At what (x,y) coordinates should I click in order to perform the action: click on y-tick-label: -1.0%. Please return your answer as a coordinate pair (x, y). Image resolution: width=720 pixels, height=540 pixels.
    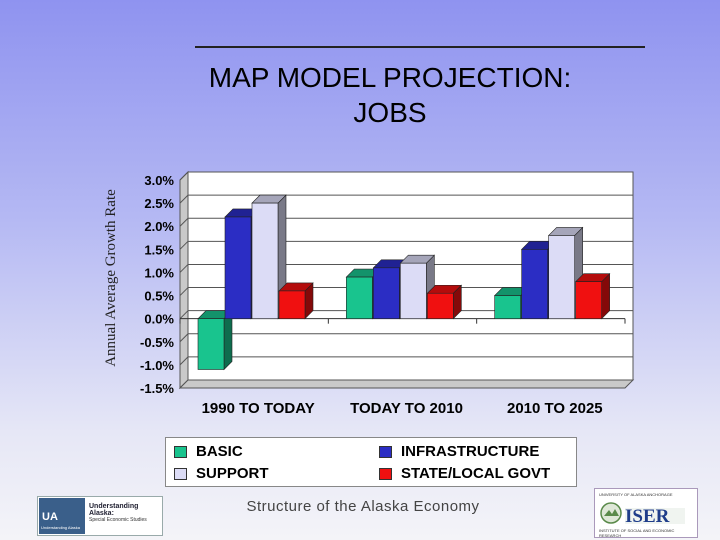
    Looking at the image, I should click on (157, 365).